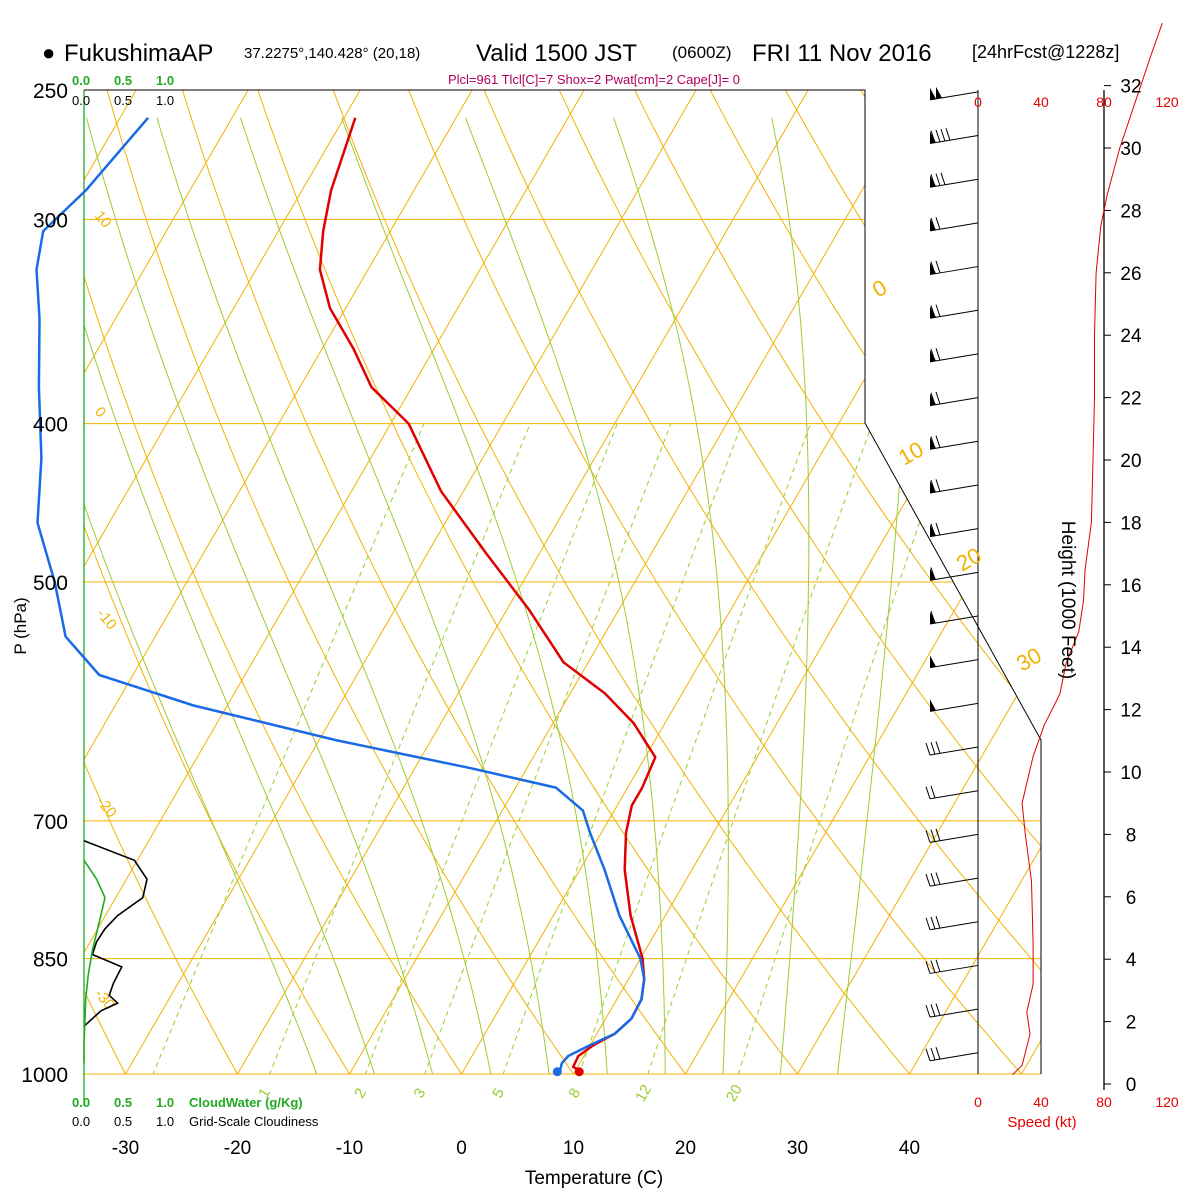  Describe the element at coordinates (1131, 960) in the screenshot. I see `height-tick-label: 4` at that location.